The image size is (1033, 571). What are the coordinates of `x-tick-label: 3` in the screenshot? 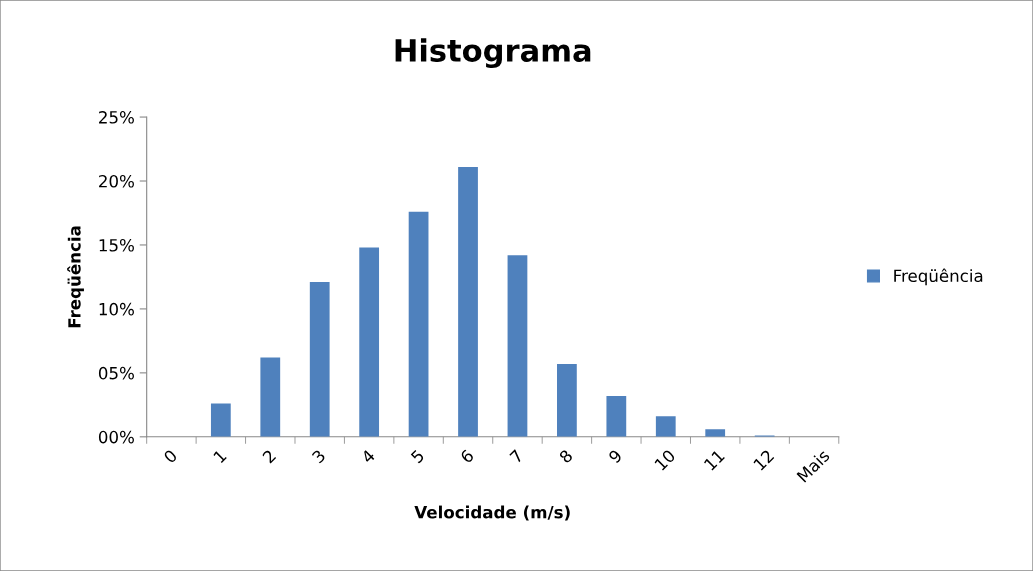 It's located at (318, 456).